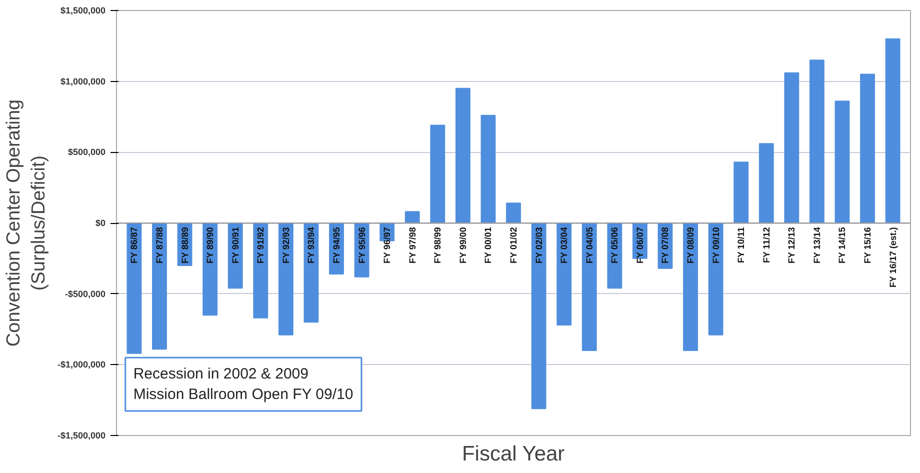 The image size is (920, 473). Describe the element at coordinates (564, 245) in the screenshot. I see `x-tick-label: FY 03/04` at that location.